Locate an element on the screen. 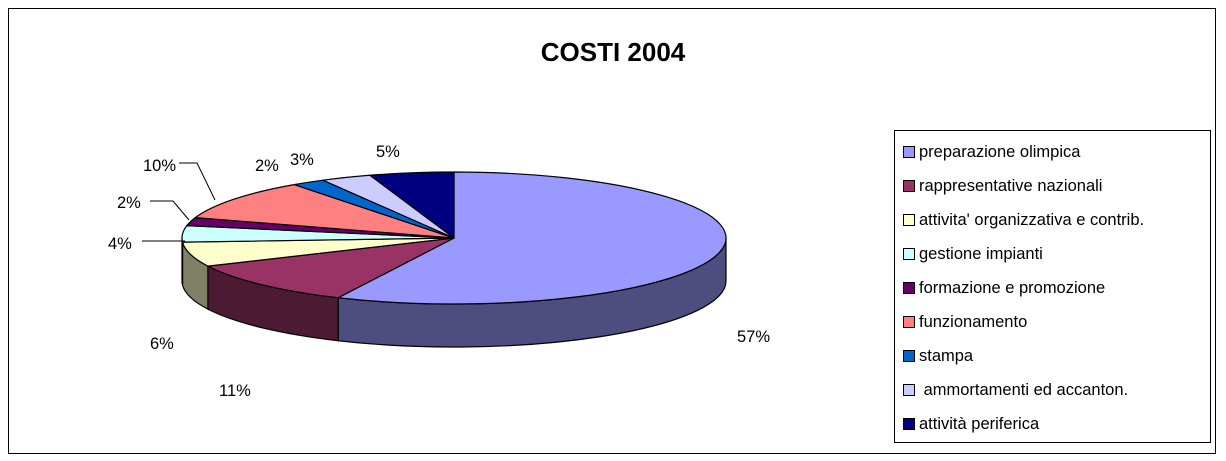 The image size is (1226, 461). legend-label: gestione impianti is located at coordinates (981, 253).